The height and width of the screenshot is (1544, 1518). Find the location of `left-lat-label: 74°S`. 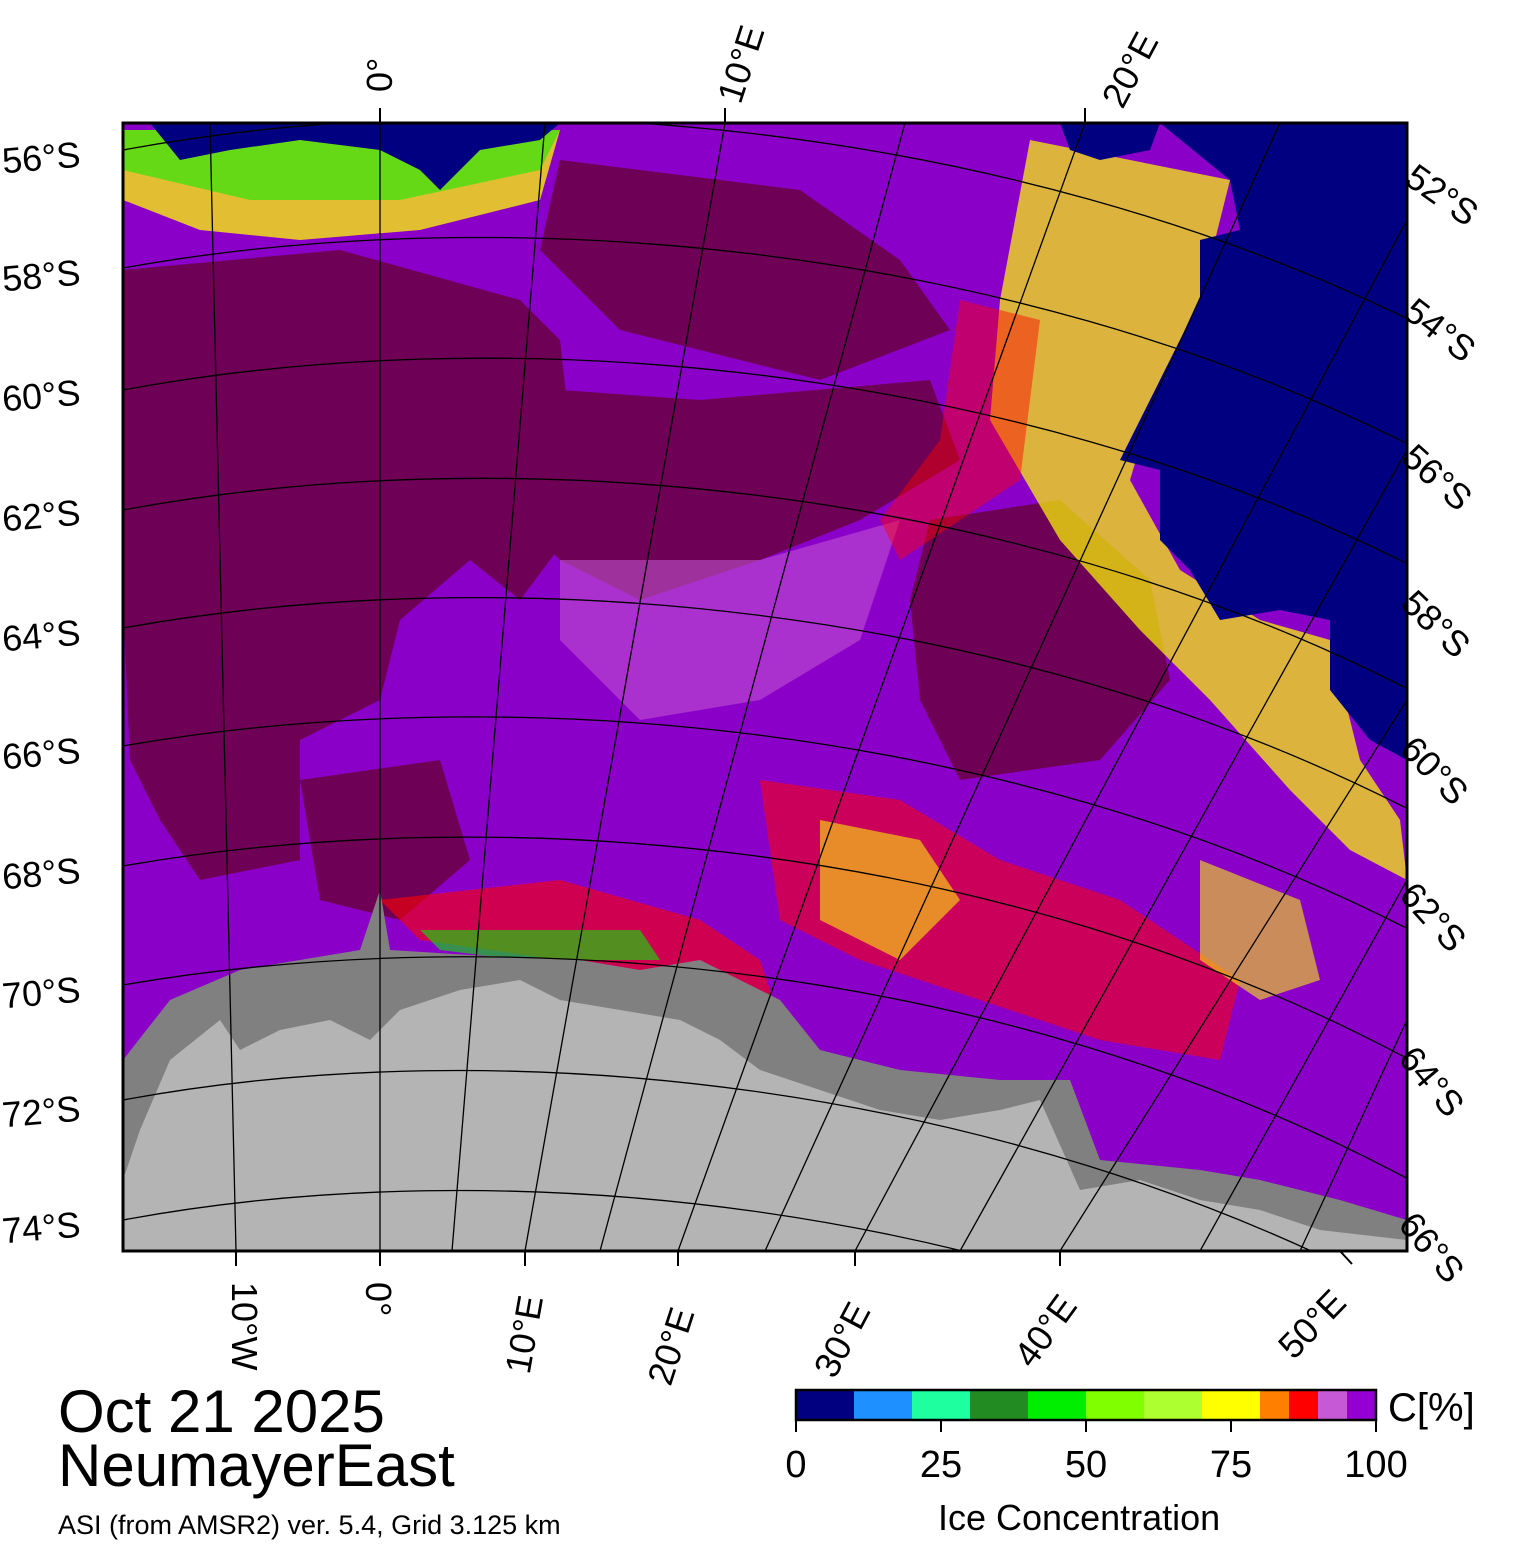

left-lat-label: 74°S is located at coordinates (41, 1227).